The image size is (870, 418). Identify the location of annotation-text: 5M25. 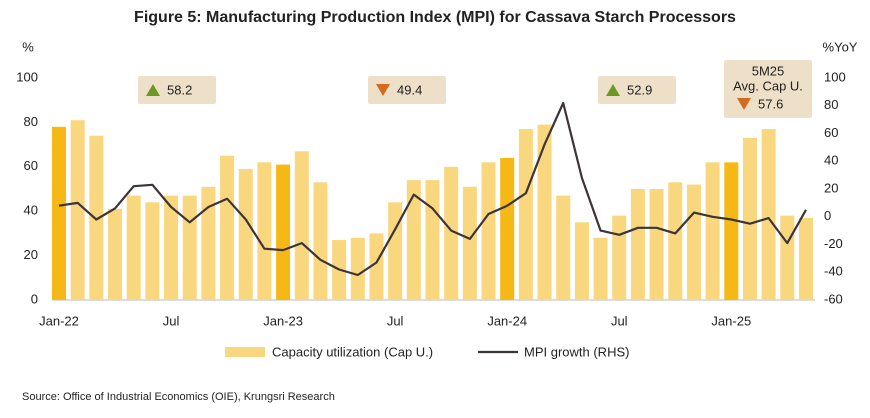
(768, 70).